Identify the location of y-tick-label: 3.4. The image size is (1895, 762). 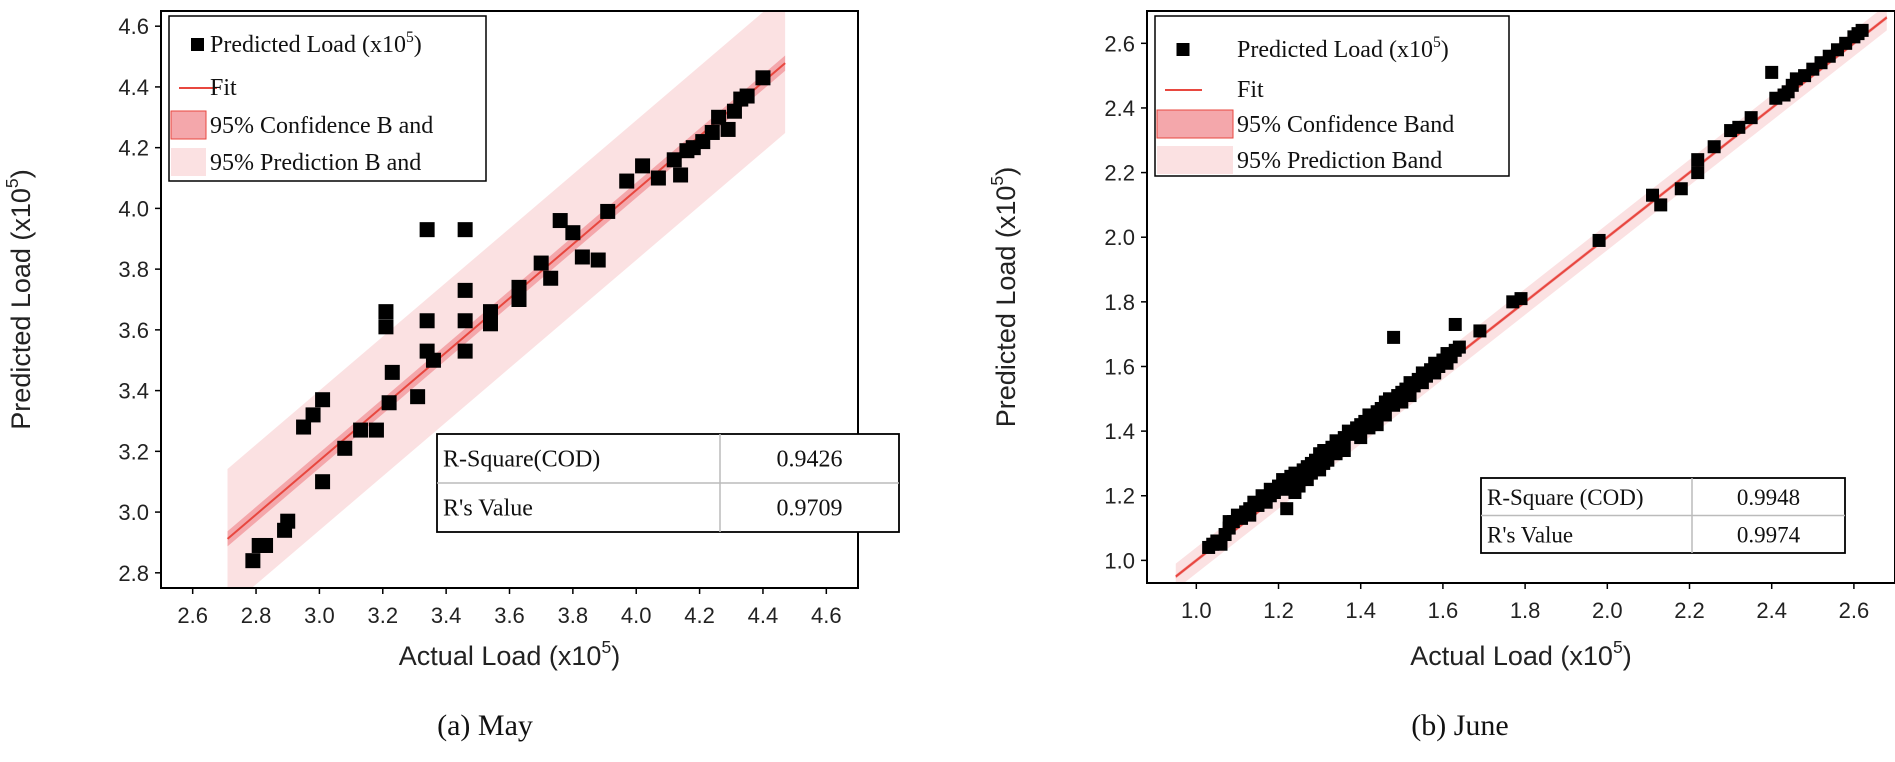
(133, 391).